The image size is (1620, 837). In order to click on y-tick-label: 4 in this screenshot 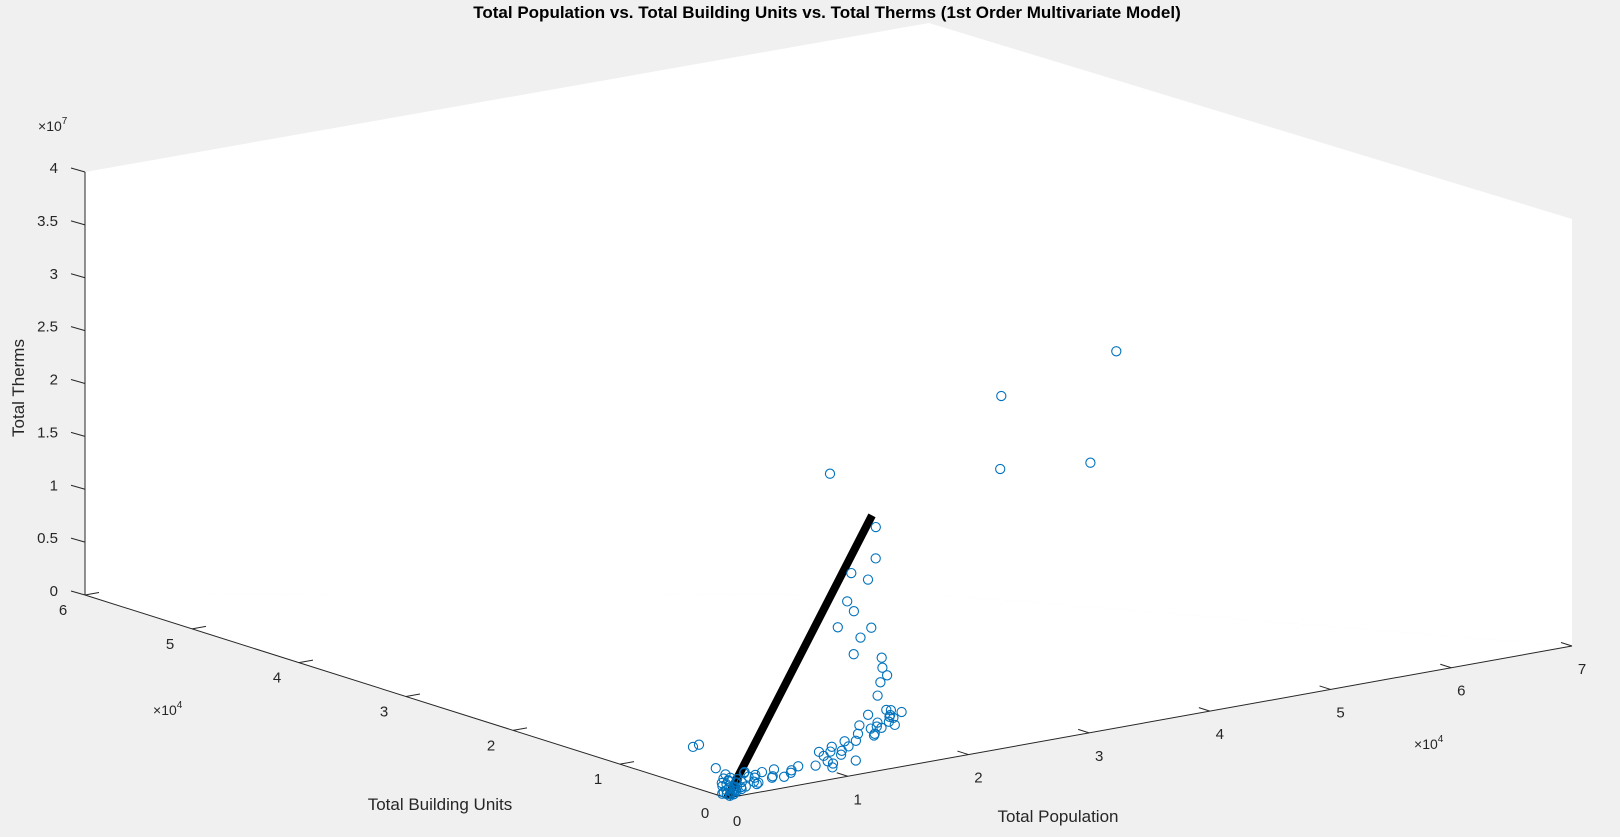, I will do `click(277, 678)`.